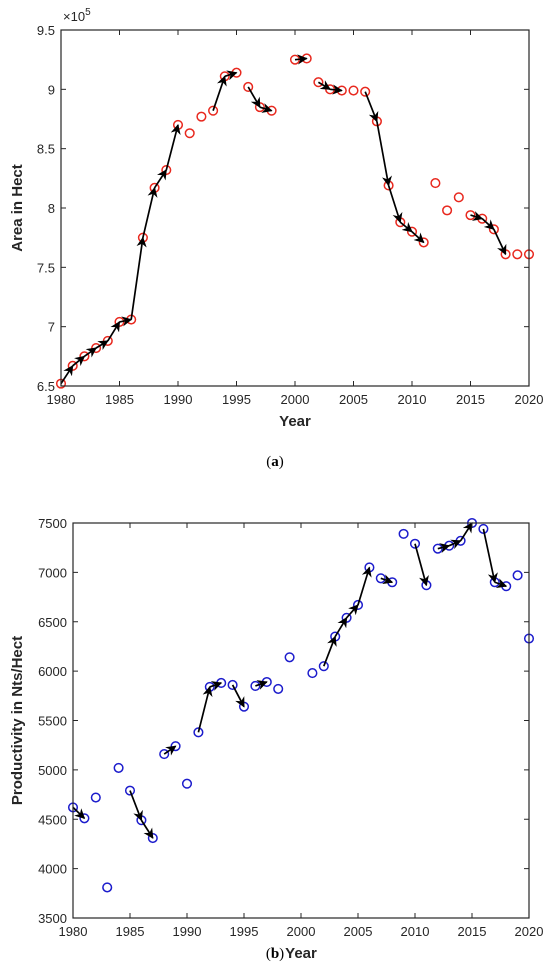  What do you see at coordinates (52, 819) in the screenshot?
I see `y-tick-label: 4500` at bounding box center [52, 819].